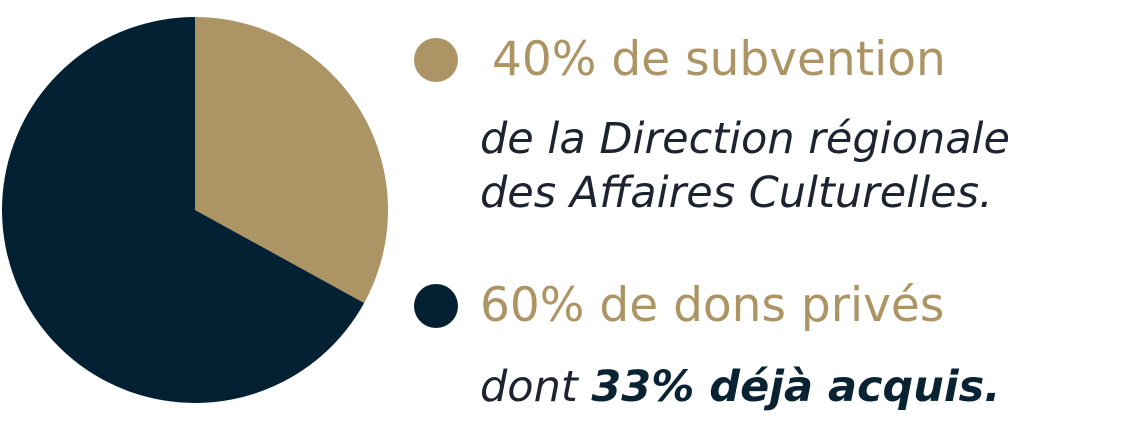 Image resolution: width=1133 pixels, height=441 pixels. I want to click on legend-item-dons: 60% de dons privés, so click(679, 305).